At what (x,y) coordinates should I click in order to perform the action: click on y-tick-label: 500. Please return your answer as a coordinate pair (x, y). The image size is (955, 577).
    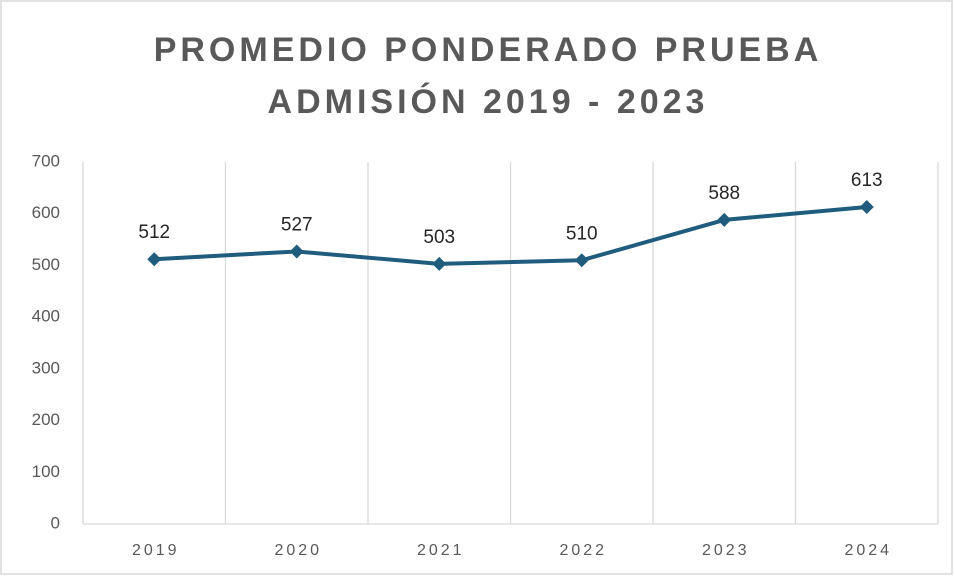
    Looking at the image, I should click on (46, 264).